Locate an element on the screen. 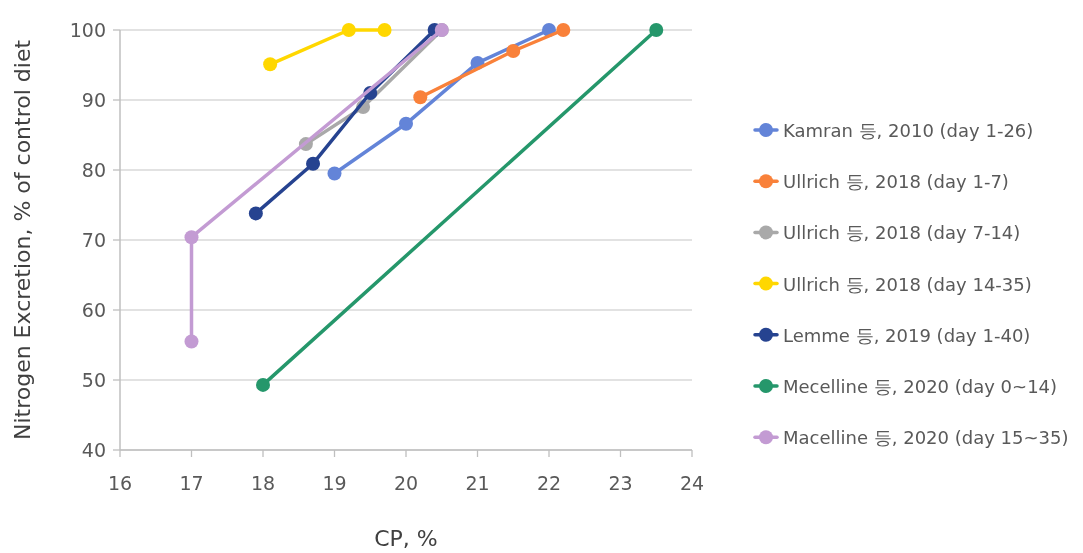  x-tick-label: 24 is located at coordinates (692, 483).